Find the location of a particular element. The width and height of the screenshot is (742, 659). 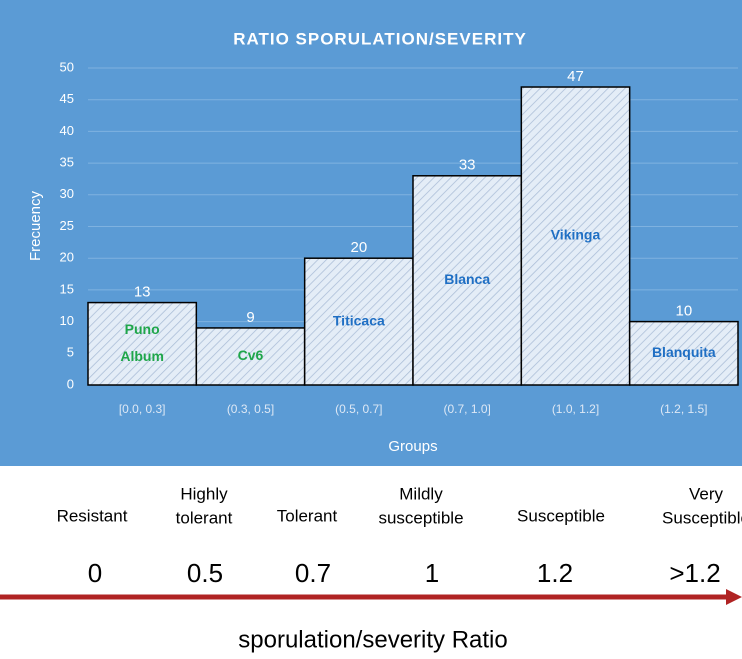

bar-label: Blanquita is located at coordinates (684, 352).